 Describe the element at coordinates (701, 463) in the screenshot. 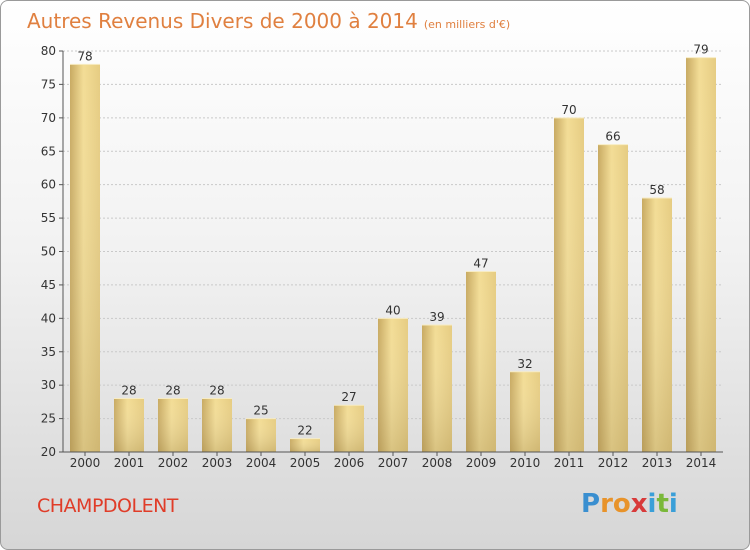

I see `x-tick-label: 2014` at that location.